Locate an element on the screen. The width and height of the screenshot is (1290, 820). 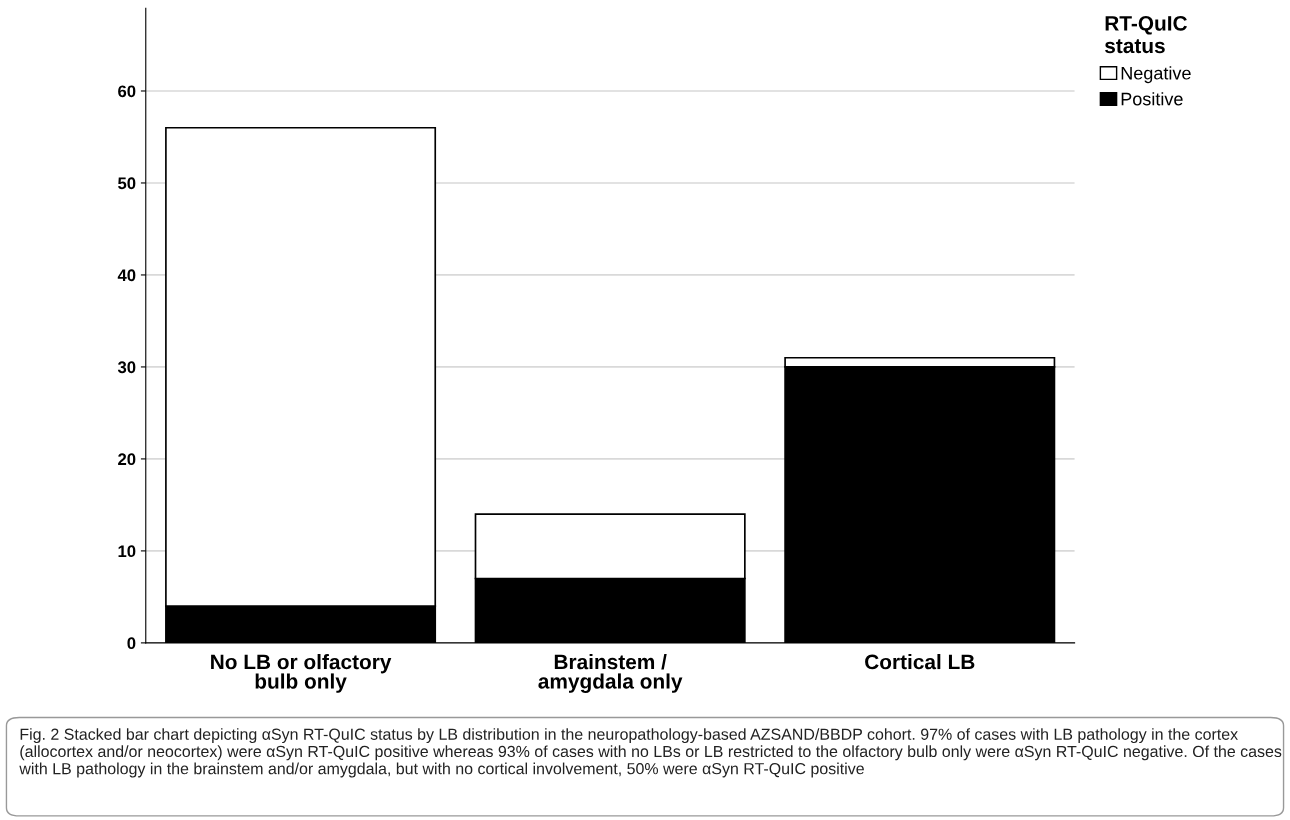
legend-label: Positive is located at coordinates (1152, 99).